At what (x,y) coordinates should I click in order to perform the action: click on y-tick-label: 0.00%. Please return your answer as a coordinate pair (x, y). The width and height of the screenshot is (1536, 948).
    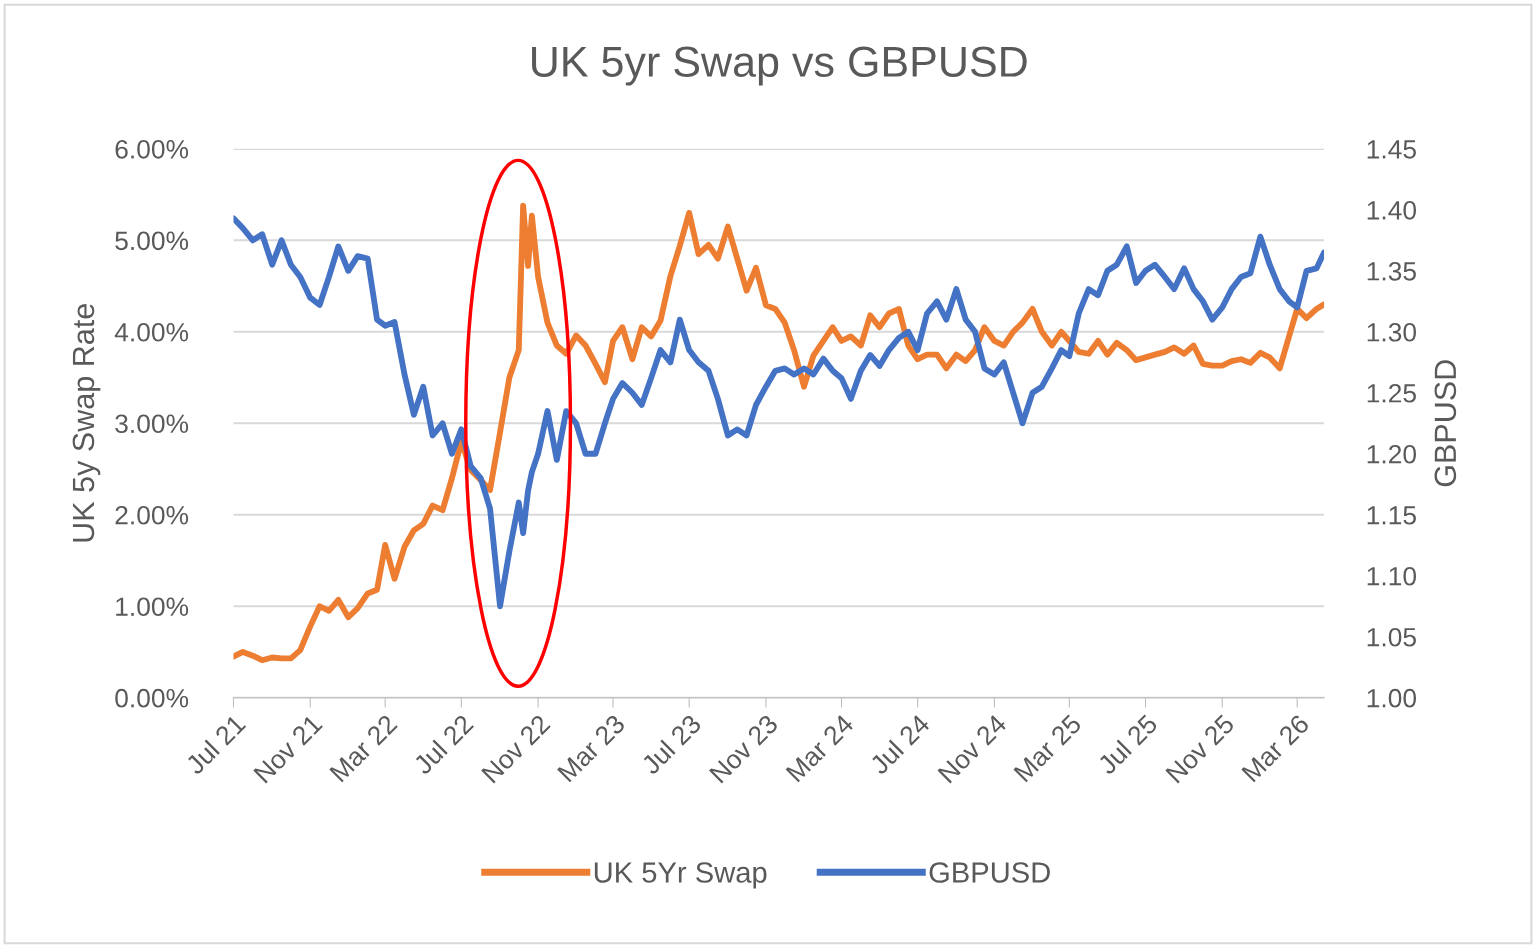
    Looking at the image, I should click on (152, 698).